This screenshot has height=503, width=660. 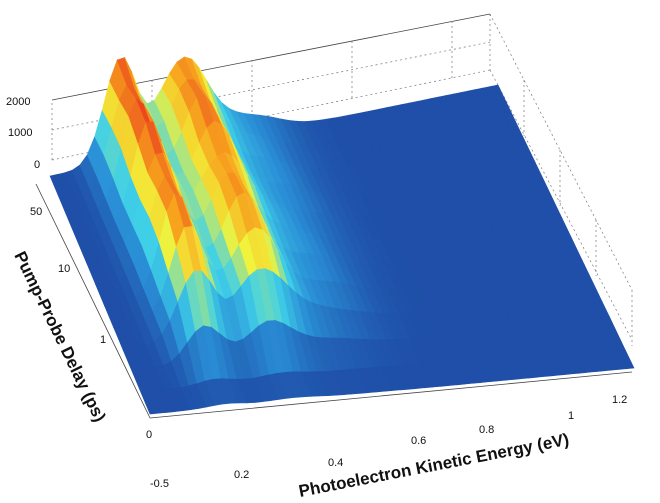 I want to click on z-axis: 2000 1000 0, so click(x=23, y=133).